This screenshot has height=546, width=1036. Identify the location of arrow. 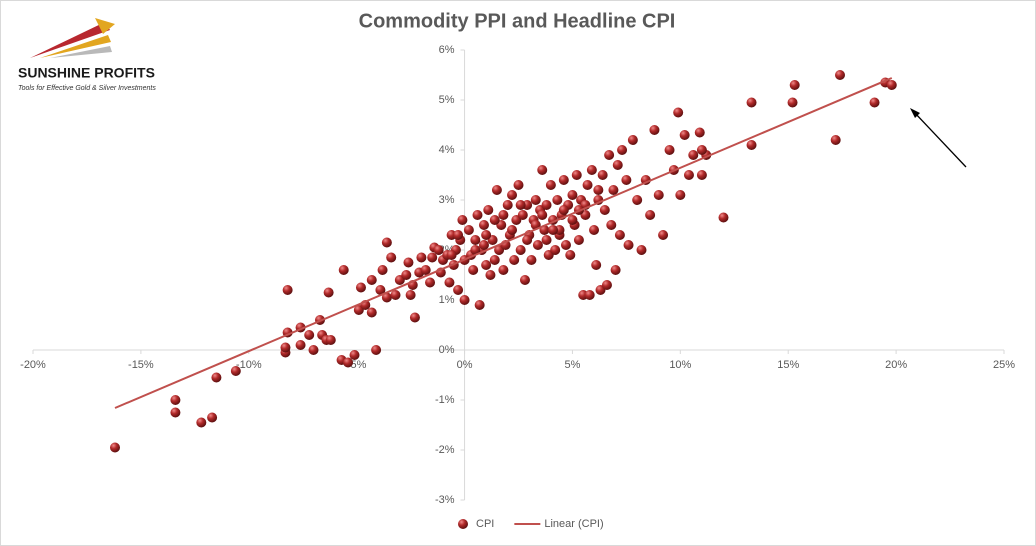
(938, 138).